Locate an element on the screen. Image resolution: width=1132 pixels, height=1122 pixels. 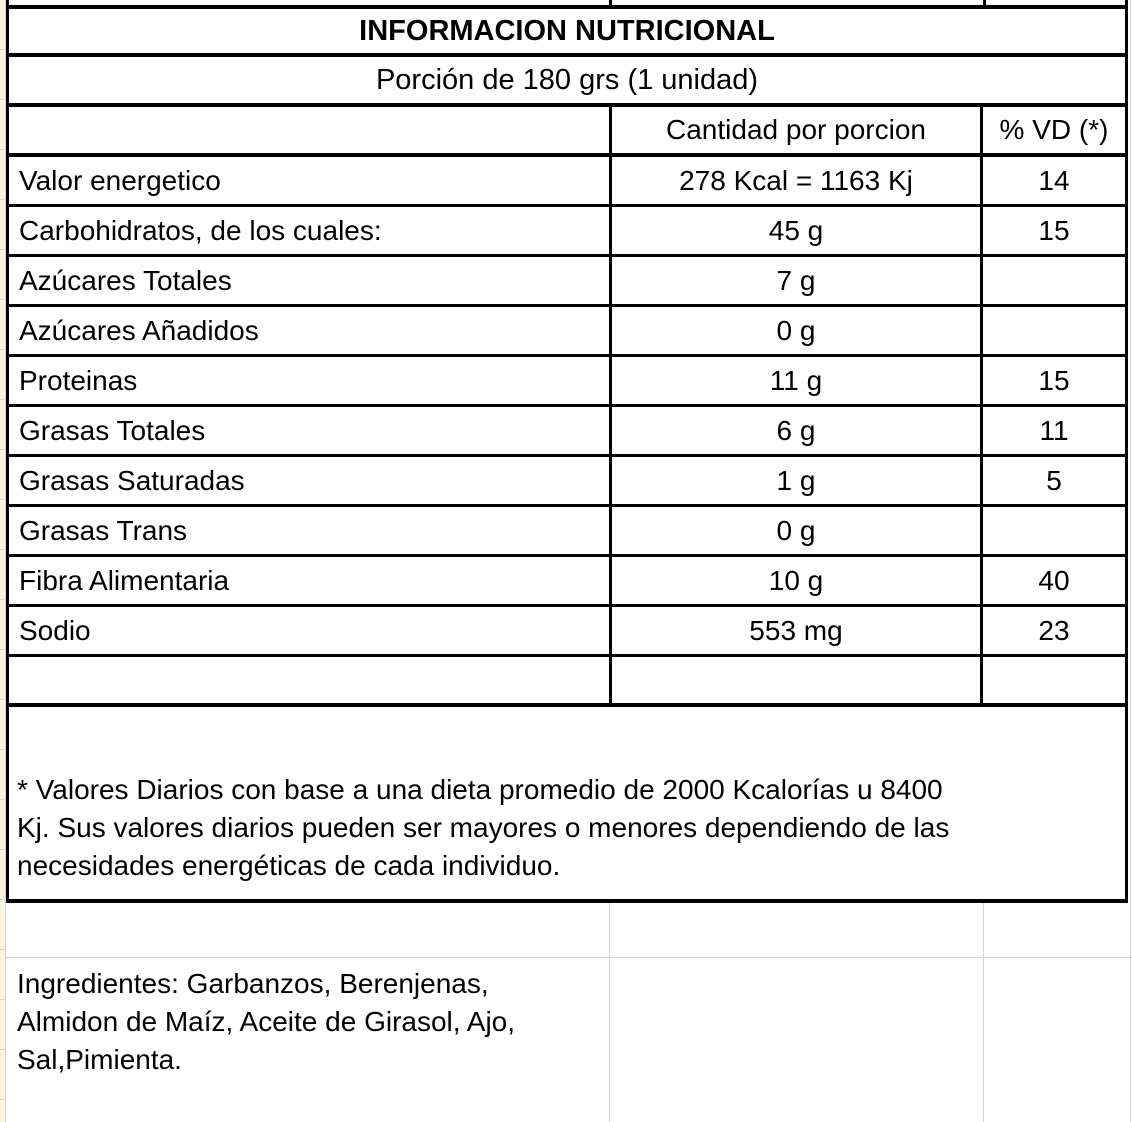
nutrient-amount-cell: 7 g is located at coordinates (796, 280).